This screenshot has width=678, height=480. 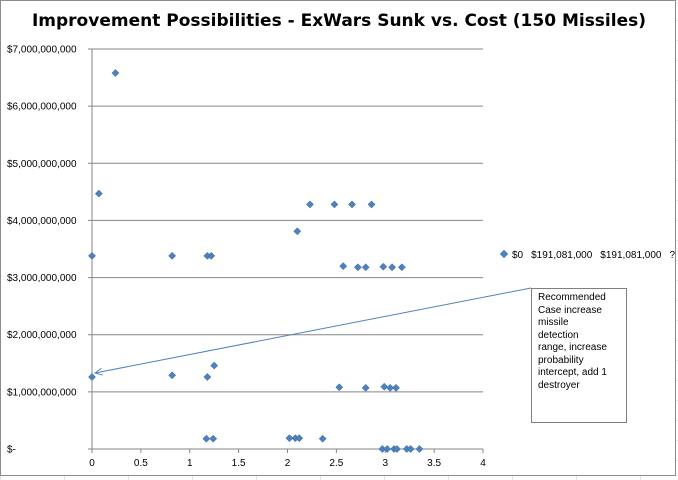 I want to click on annotation-line: Recommended, so click(x=572, y=297).